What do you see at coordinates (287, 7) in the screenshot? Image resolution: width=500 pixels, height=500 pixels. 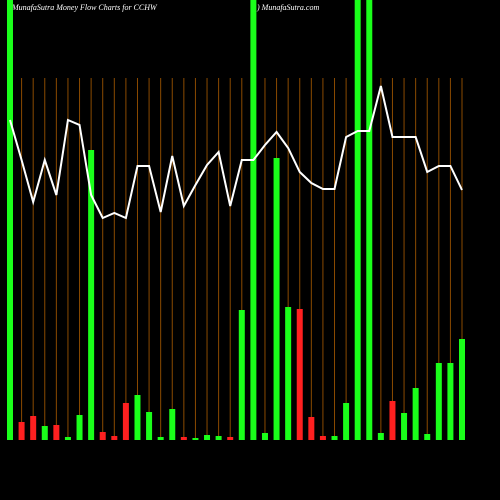 I see `chart-subtitle: ) MunafaSutra.com` at bounding box center [287, 7].